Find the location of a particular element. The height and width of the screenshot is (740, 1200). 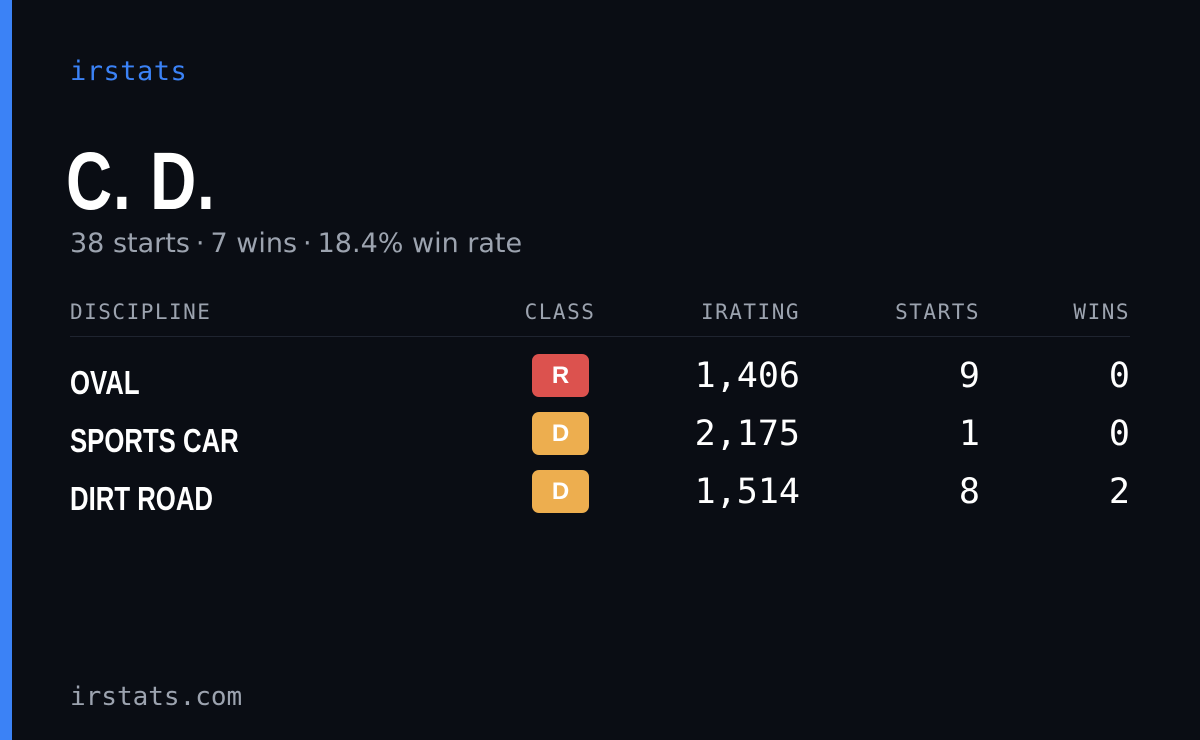

win-rate-summary: 18.4% win rate is located at coordinates (420, 243).